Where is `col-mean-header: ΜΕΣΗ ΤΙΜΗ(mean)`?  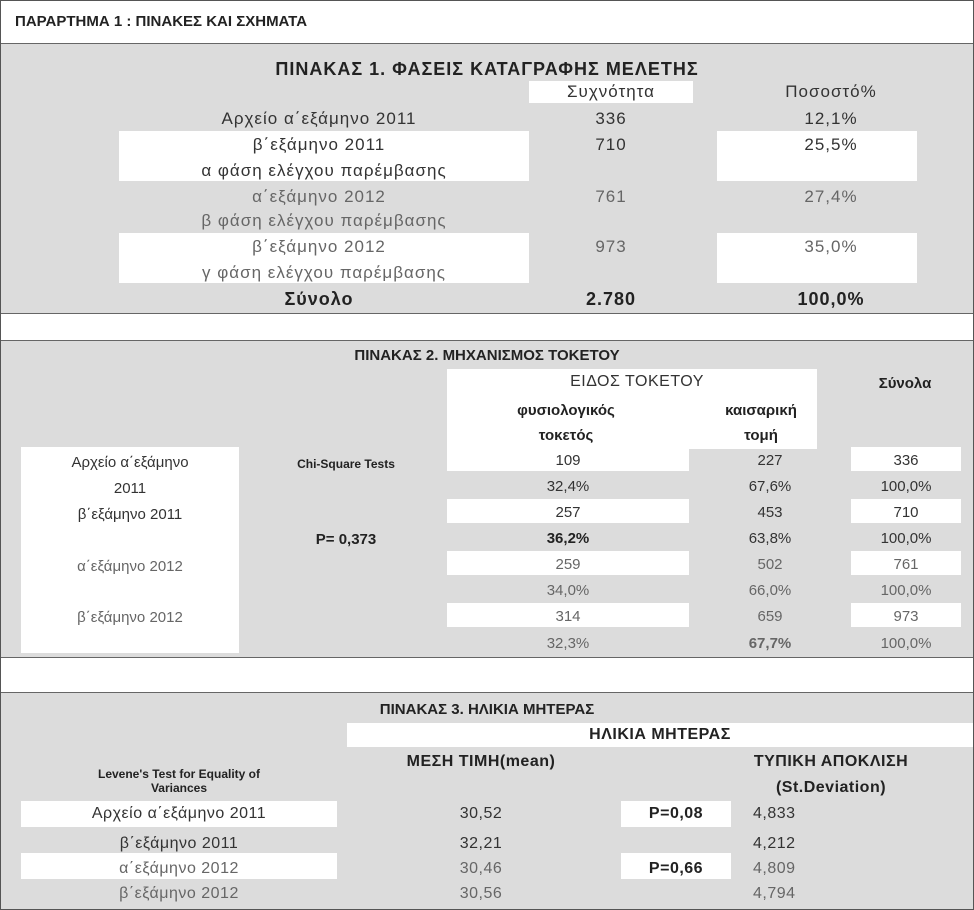 col-mean-header: ΜΕΣΗ ΤΙΜΗ(mean) is located at coordinates (481, 761).